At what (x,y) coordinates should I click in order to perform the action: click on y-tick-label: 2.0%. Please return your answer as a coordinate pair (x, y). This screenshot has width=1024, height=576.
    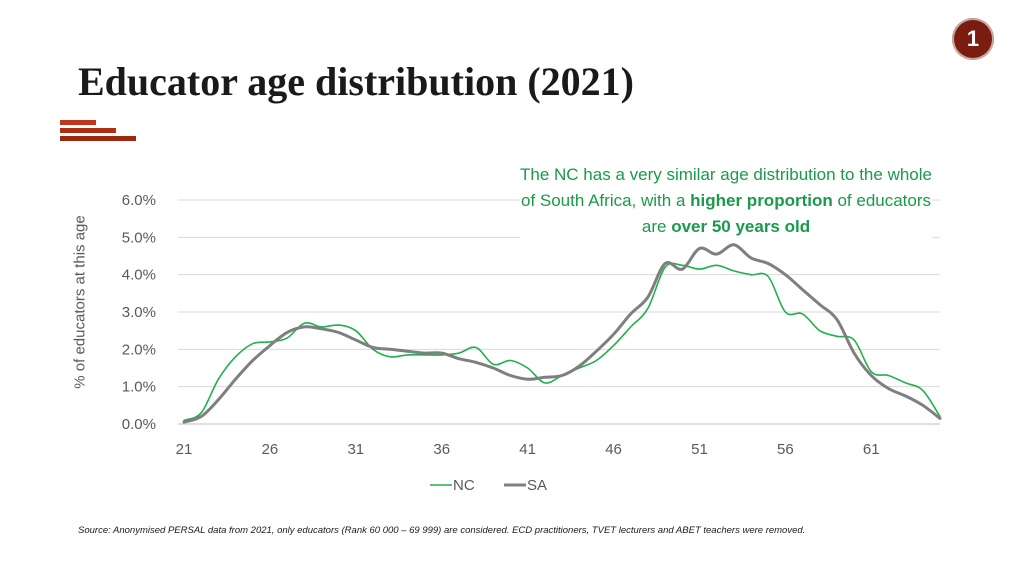
    Looking at the image, I should click on (139, 349).